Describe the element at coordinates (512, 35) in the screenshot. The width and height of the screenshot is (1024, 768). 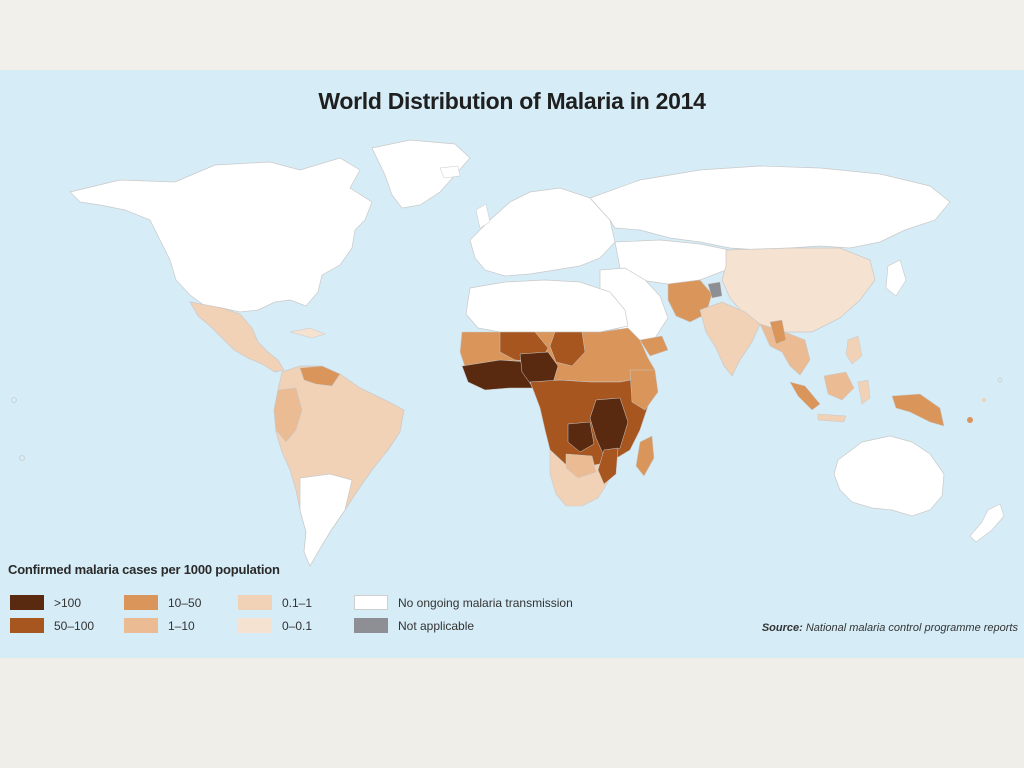
I see `slide-top-margin` at that location.